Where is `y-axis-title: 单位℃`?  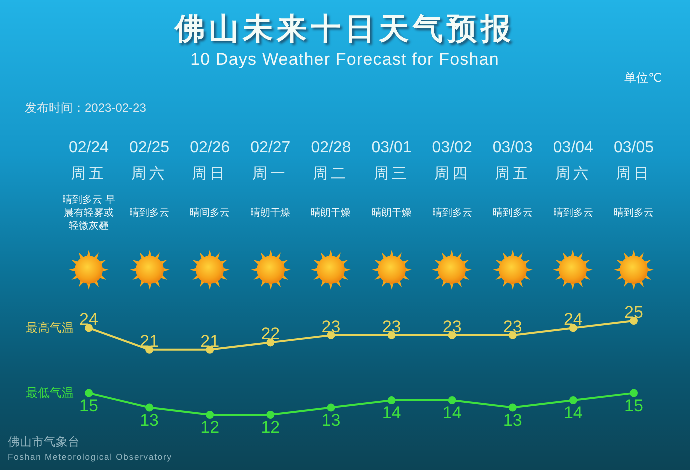
y-axis-title: 单位℃ is located at coordinates (643, 78).